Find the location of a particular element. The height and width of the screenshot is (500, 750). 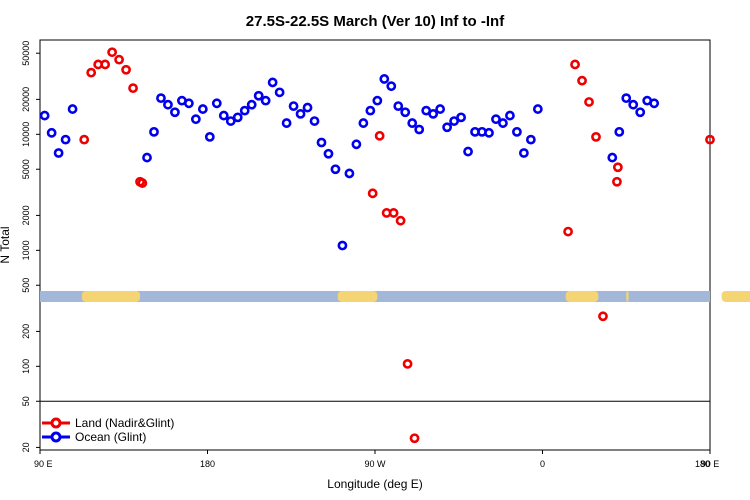

x-tick-label-3: 0 is located at coordinates (542, 464).